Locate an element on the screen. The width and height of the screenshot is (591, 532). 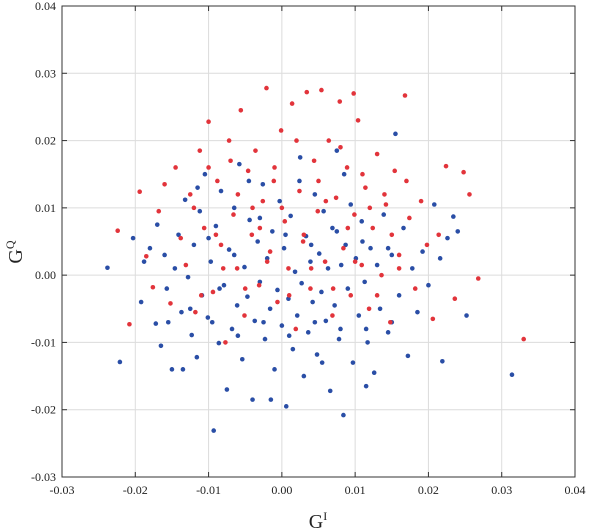
y-tick-label: -0.02 is located at coordinates (43, 410).